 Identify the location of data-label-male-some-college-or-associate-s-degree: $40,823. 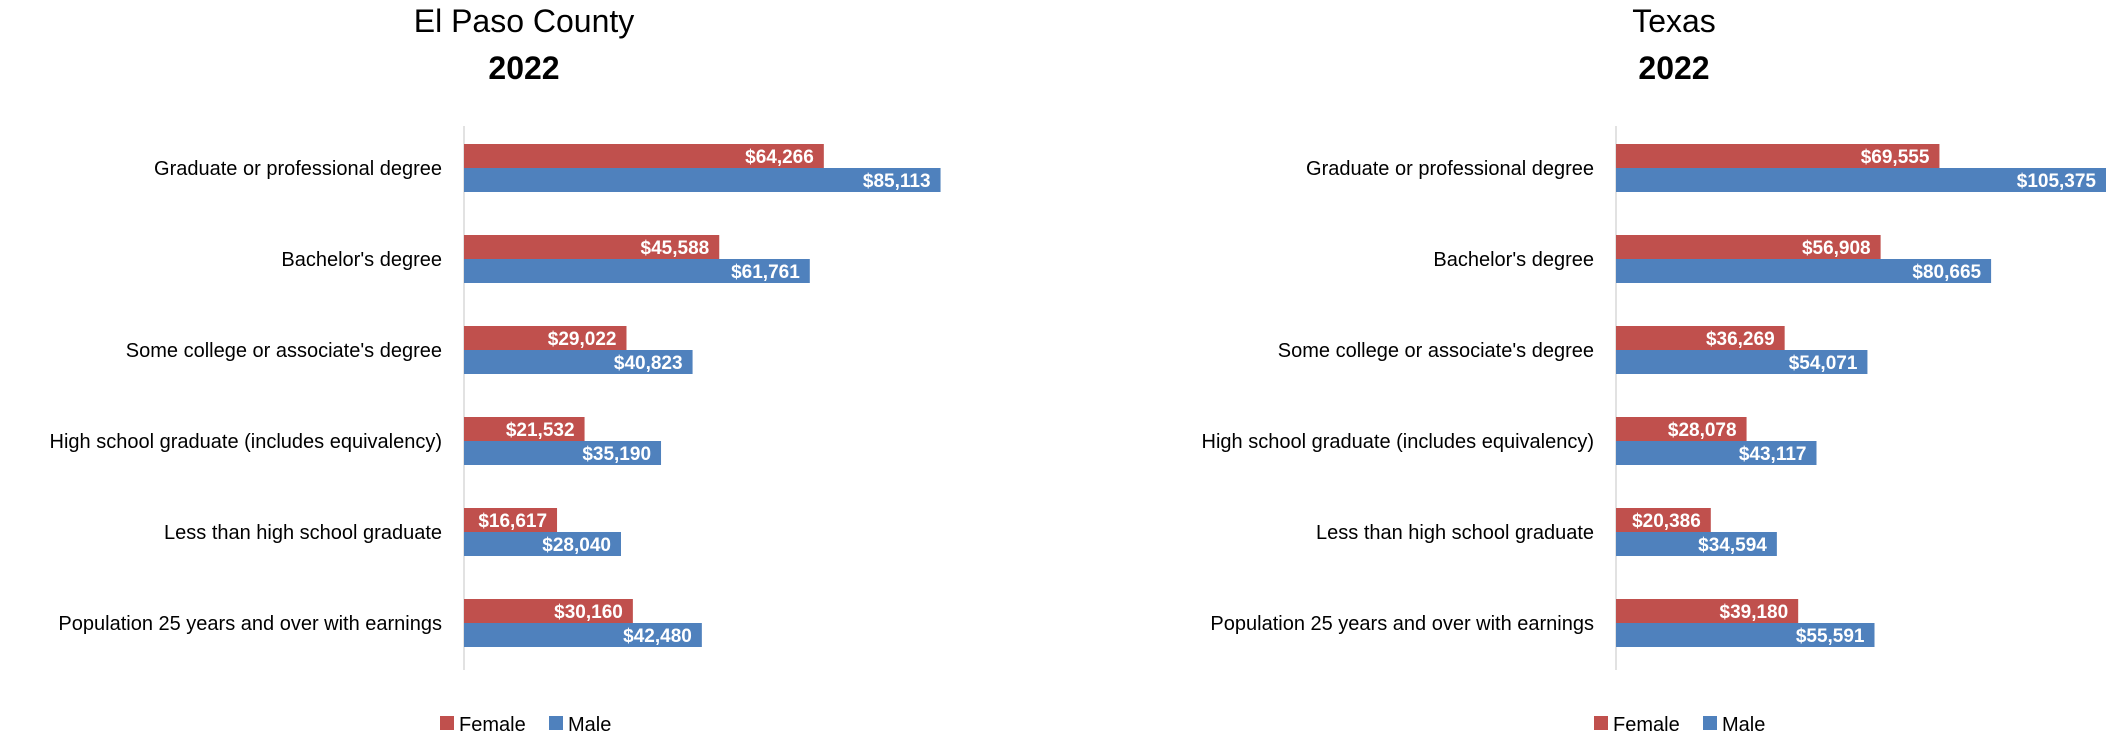
(648, 363).